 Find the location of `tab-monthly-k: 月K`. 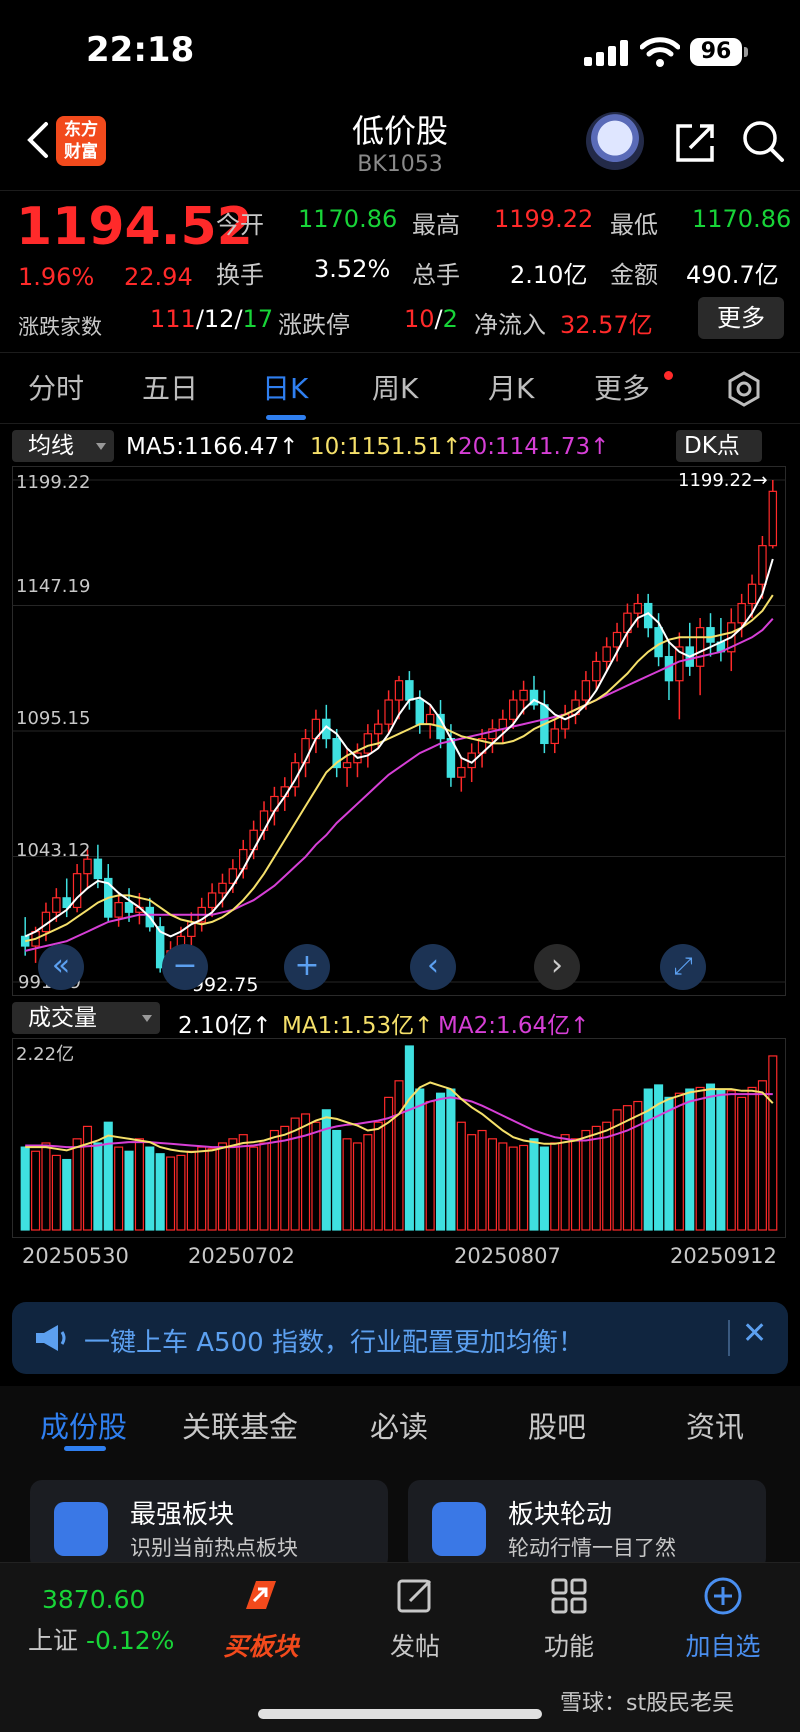

tab-monthly-k: 月K is located at coordinates (511, 388).